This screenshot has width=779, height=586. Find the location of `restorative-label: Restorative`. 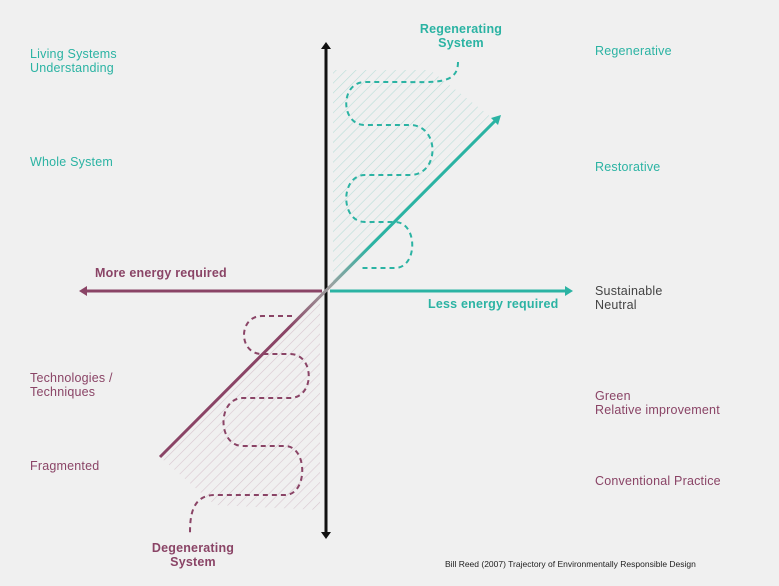

restorative-label: Restorative is located at coordinates (628, 167).